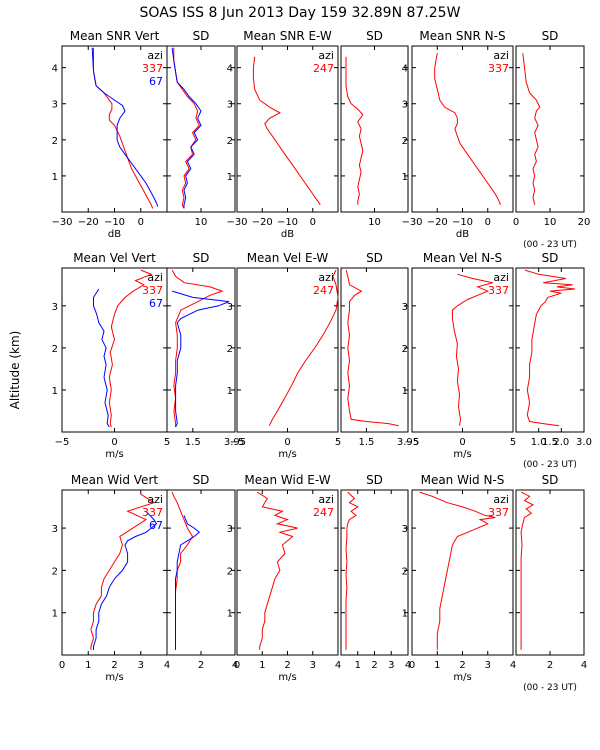  I want to click on panel-1-3: SD 1.5 3.95, so click(379, 349).